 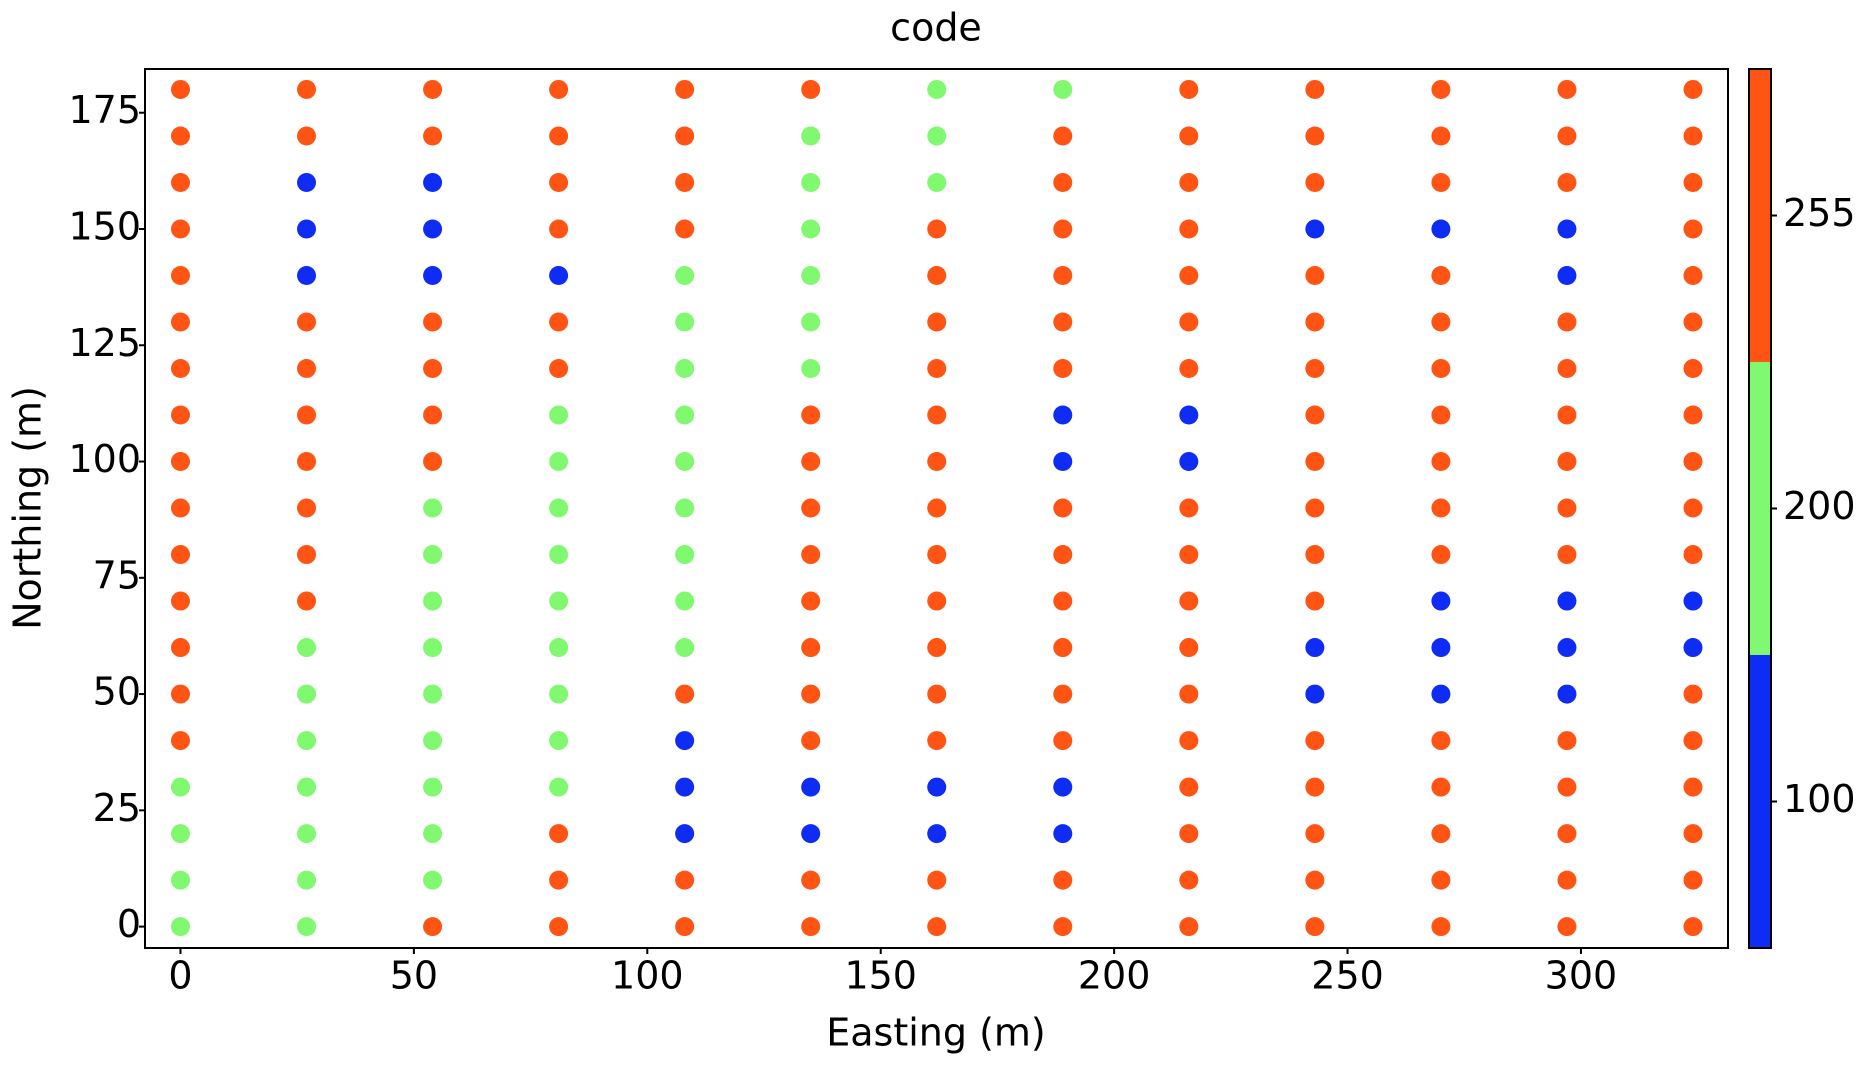 I want to click on x-tick-label: 250, so click(x=1347, y=976).